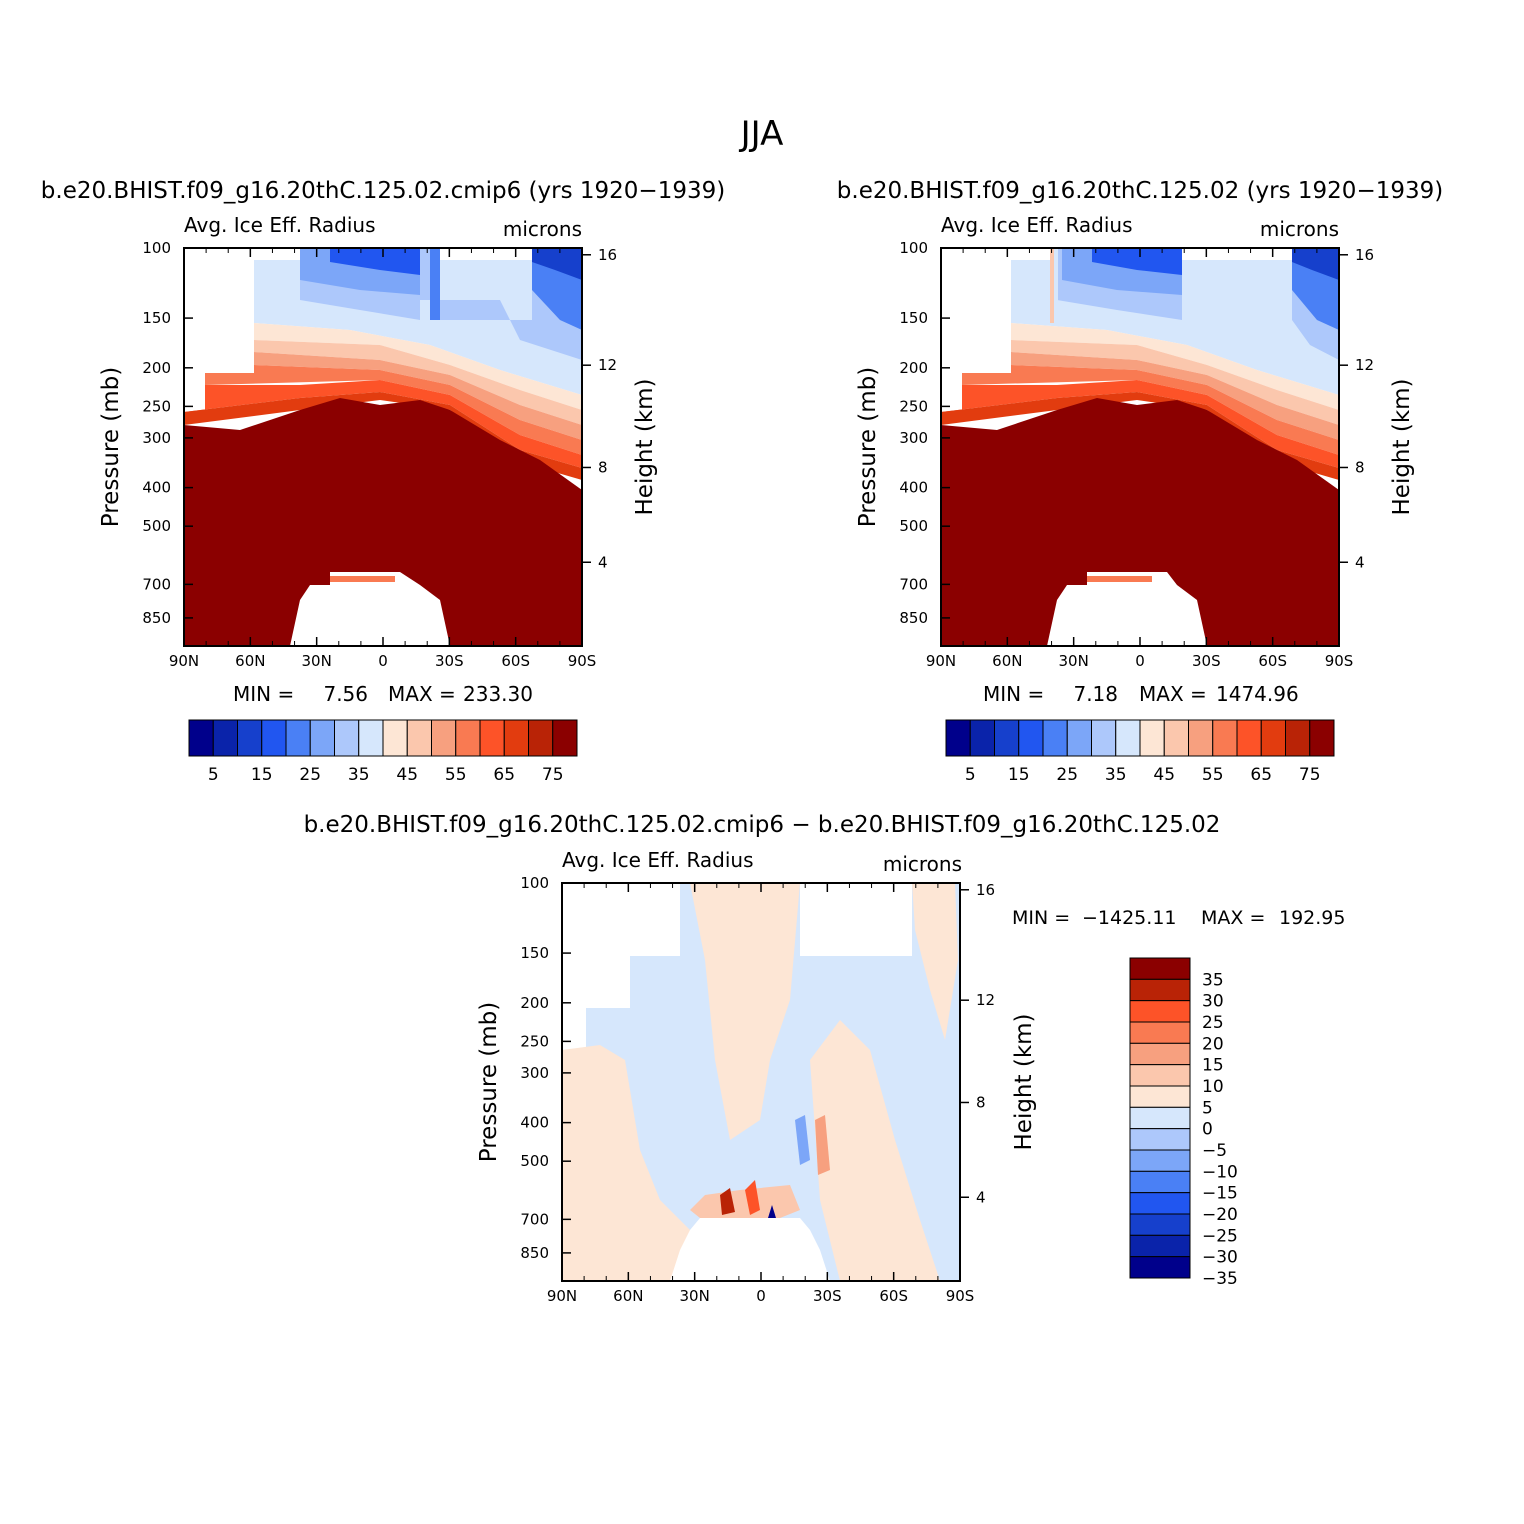  Describe the element at coordinates (1213, 1023) in the screenshot. I see `colorbar-label: 25` at that location.